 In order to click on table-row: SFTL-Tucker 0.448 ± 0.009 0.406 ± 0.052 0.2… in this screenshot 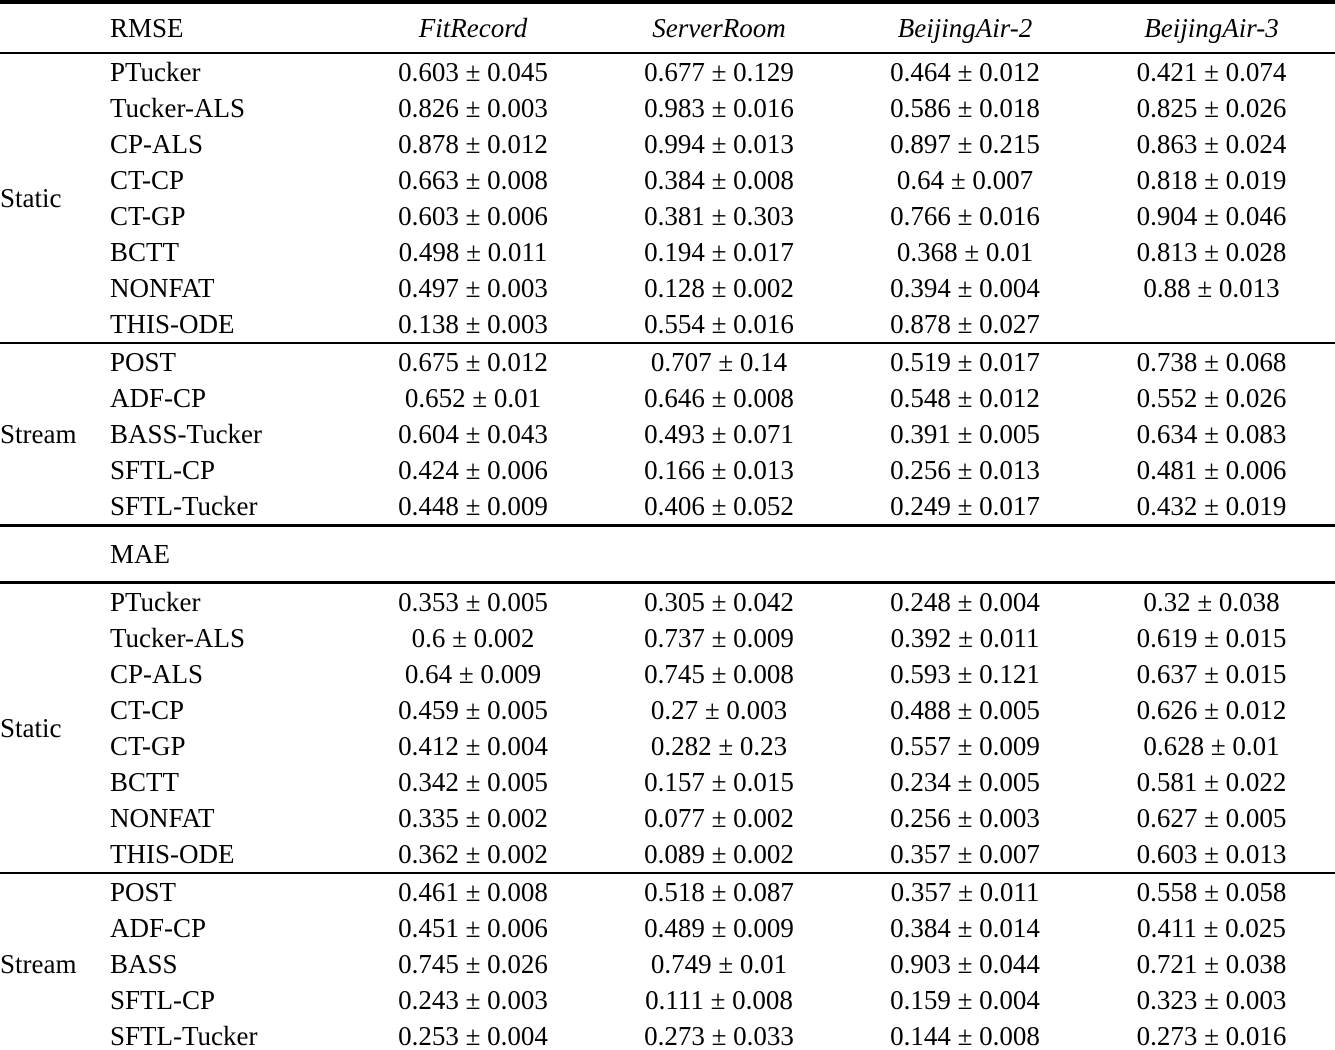, I will do `click(667, 507)`.